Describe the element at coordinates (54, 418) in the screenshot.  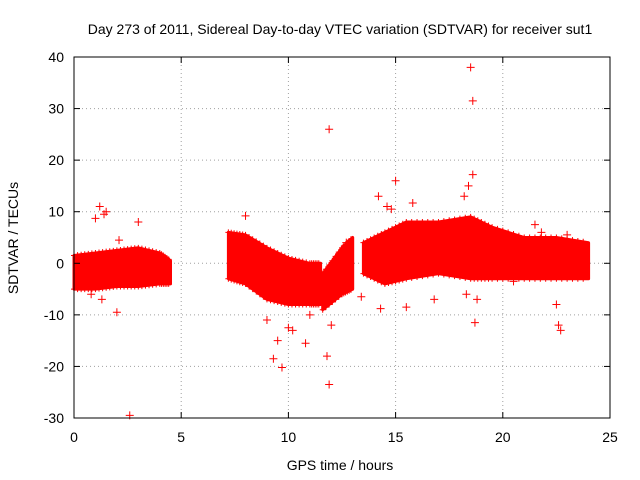
I see `y-tick-label: -30` at that location.